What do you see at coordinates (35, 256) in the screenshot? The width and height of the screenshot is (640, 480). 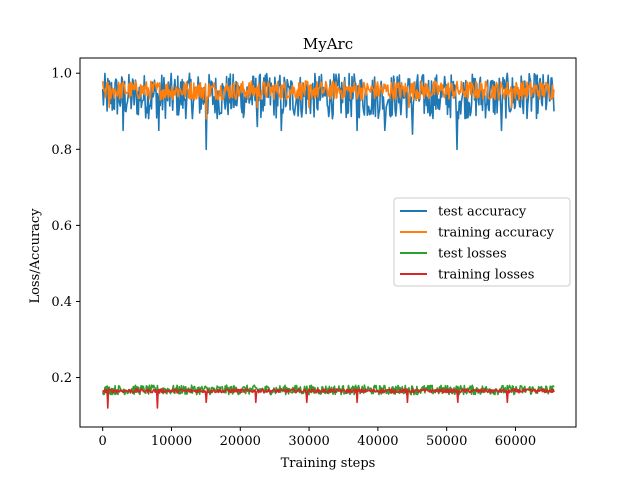 I see `y-axis-label: Loss/Accuracy` at bounding box center [35, 256].